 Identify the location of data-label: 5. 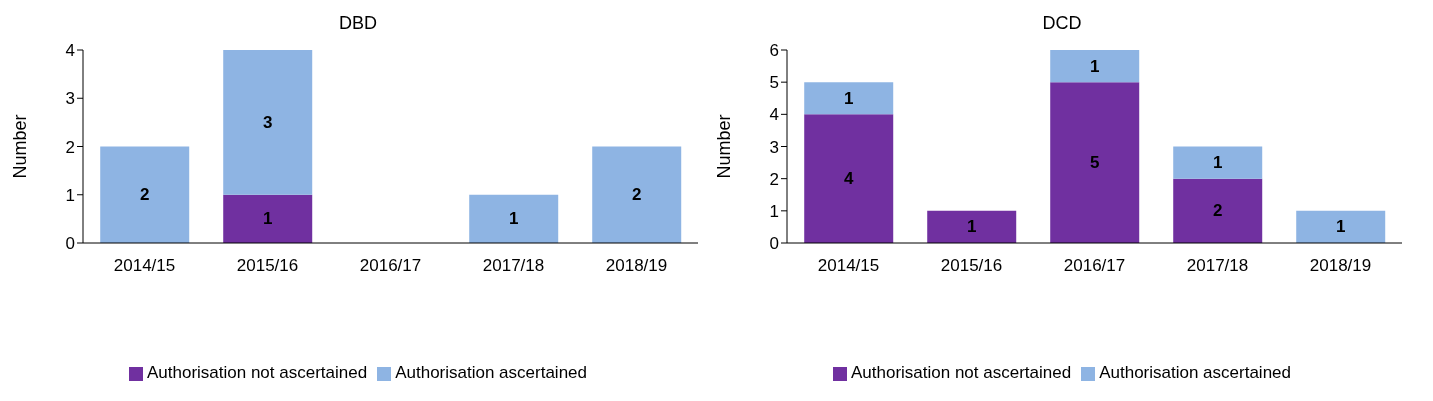
(1094, 163).